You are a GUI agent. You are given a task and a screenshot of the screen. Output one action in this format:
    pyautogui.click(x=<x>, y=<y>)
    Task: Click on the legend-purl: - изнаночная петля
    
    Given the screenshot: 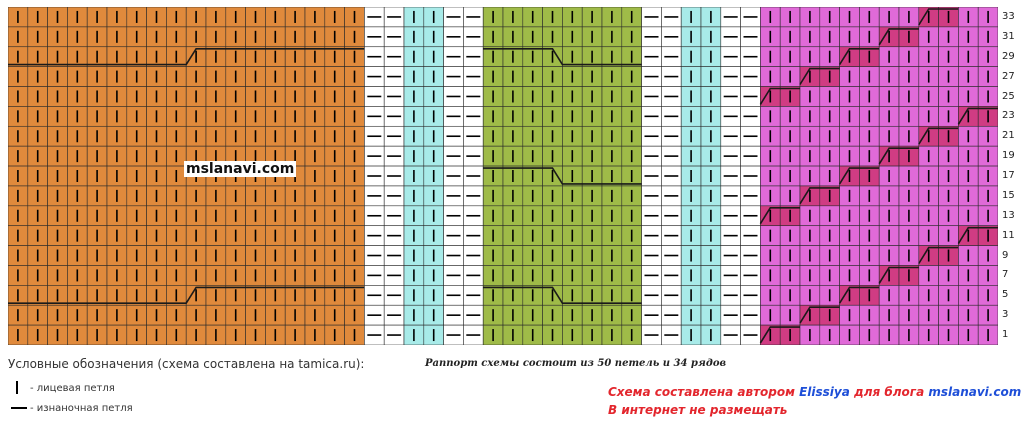 What is the action you would take?
    pyautogui.click(x=70, y=408)
    